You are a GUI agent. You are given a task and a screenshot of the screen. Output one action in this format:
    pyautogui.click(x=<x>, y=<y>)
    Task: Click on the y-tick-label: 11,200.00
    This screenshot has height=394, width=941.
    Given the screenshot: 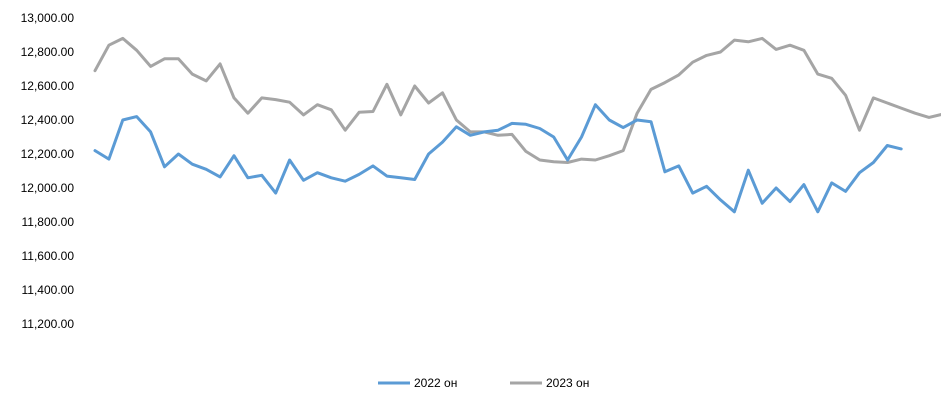 What is the action you would take?
    pyautogui.click(x=48, y=324)
    